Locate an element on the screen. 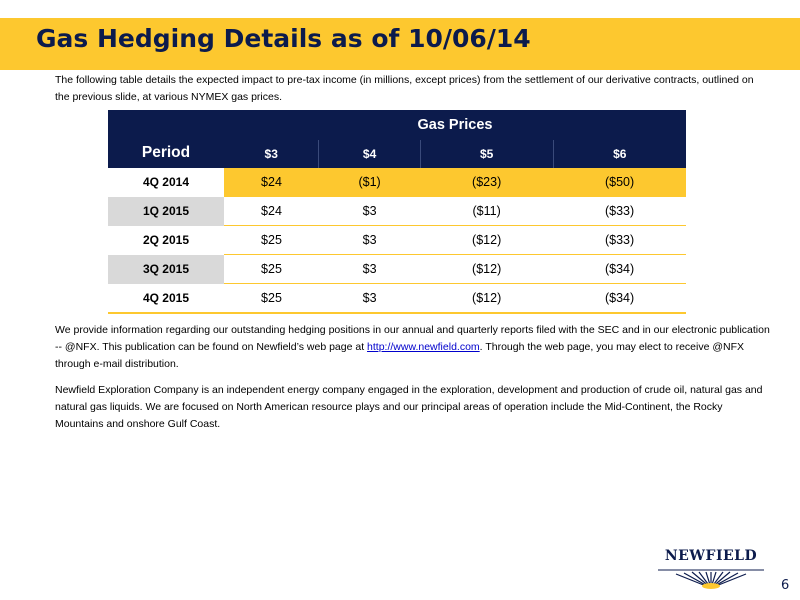 Image resolution: width=800 pixels, height=600 pixels. price-header: $6 is located at coordinates (619, 154).